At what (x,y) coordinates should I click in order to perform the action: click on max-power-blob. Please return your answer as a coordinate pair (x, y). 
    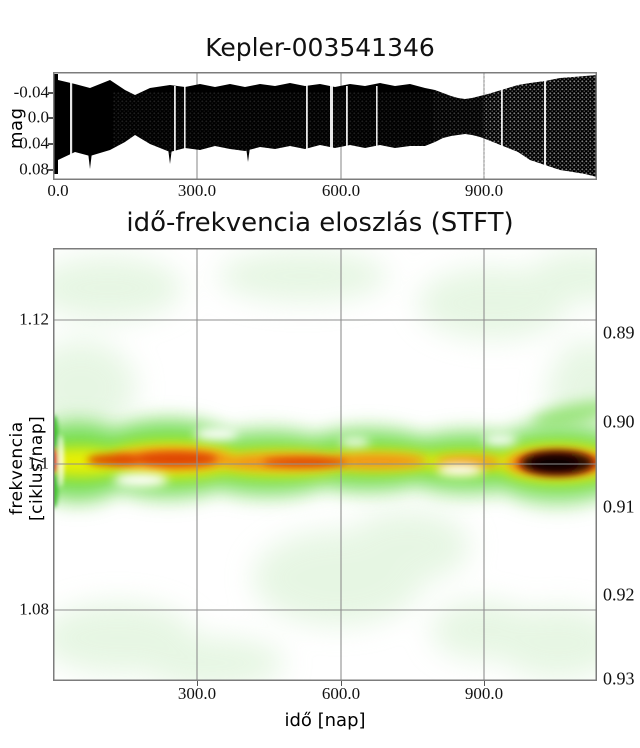
    Looking at the image, I should click on (557, 463).